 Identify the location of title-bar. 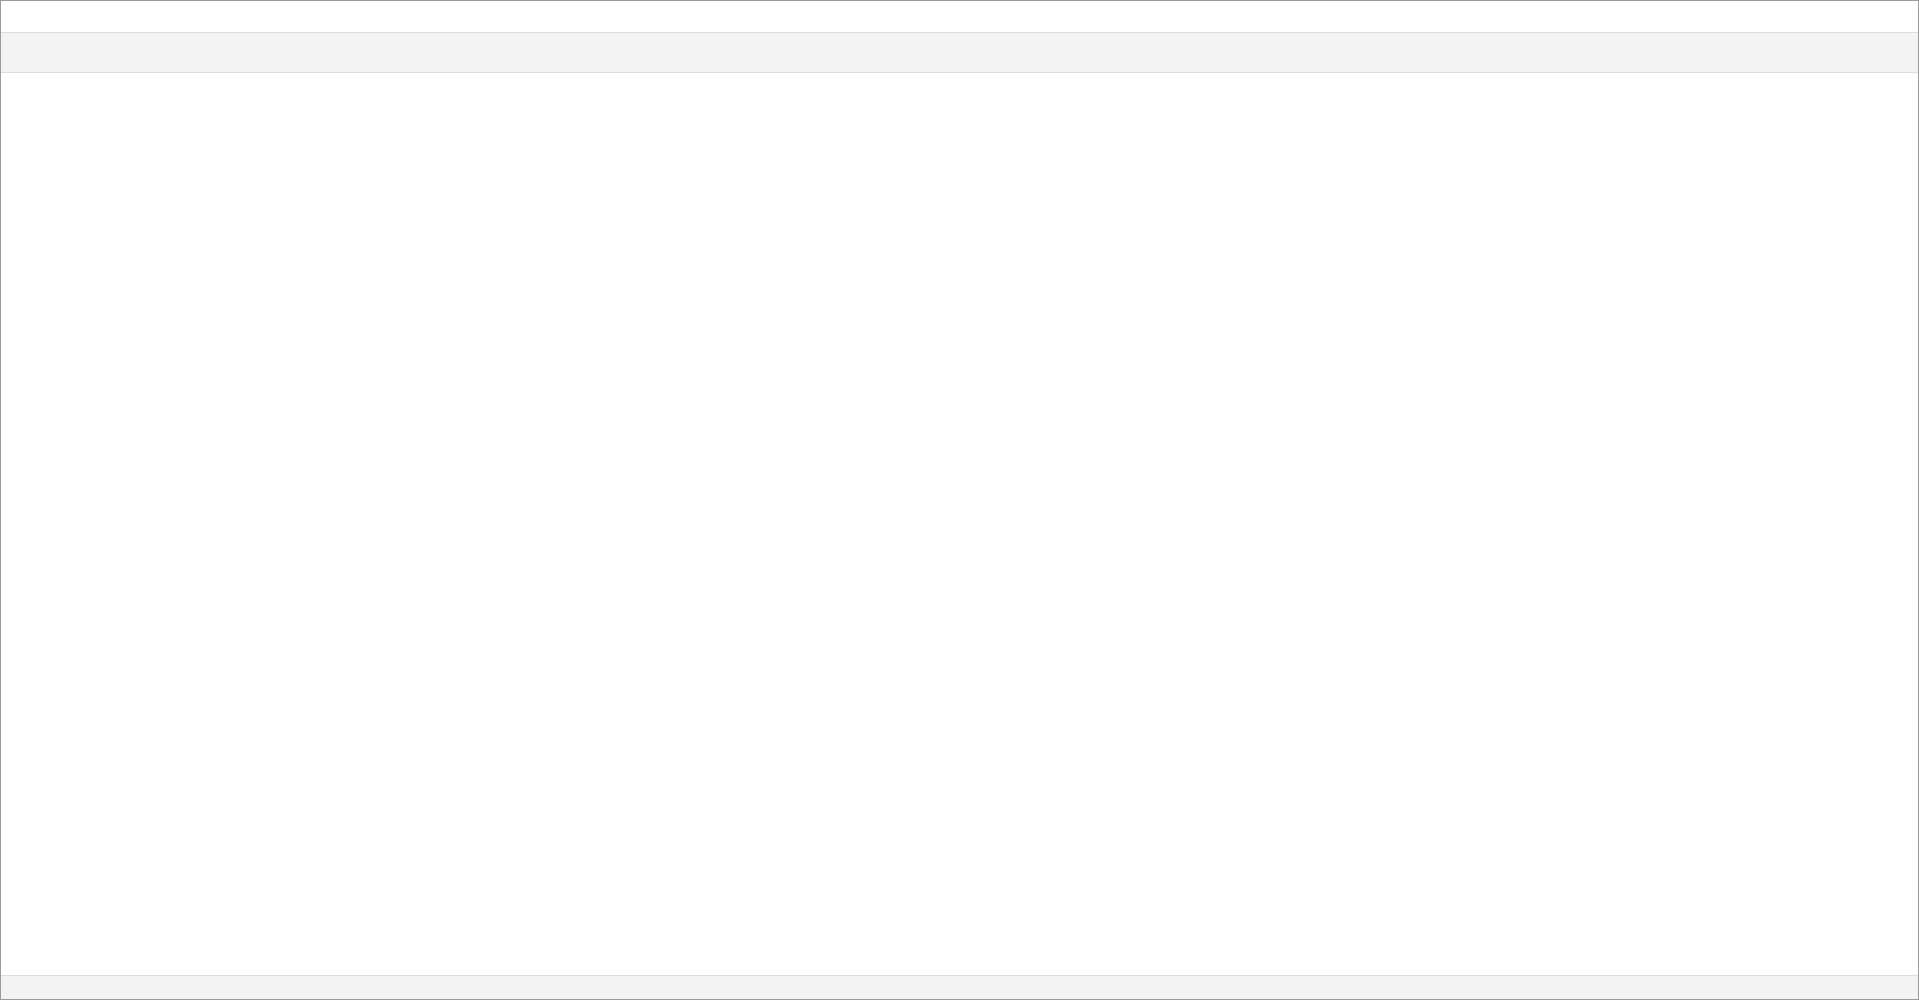
(959, 17).